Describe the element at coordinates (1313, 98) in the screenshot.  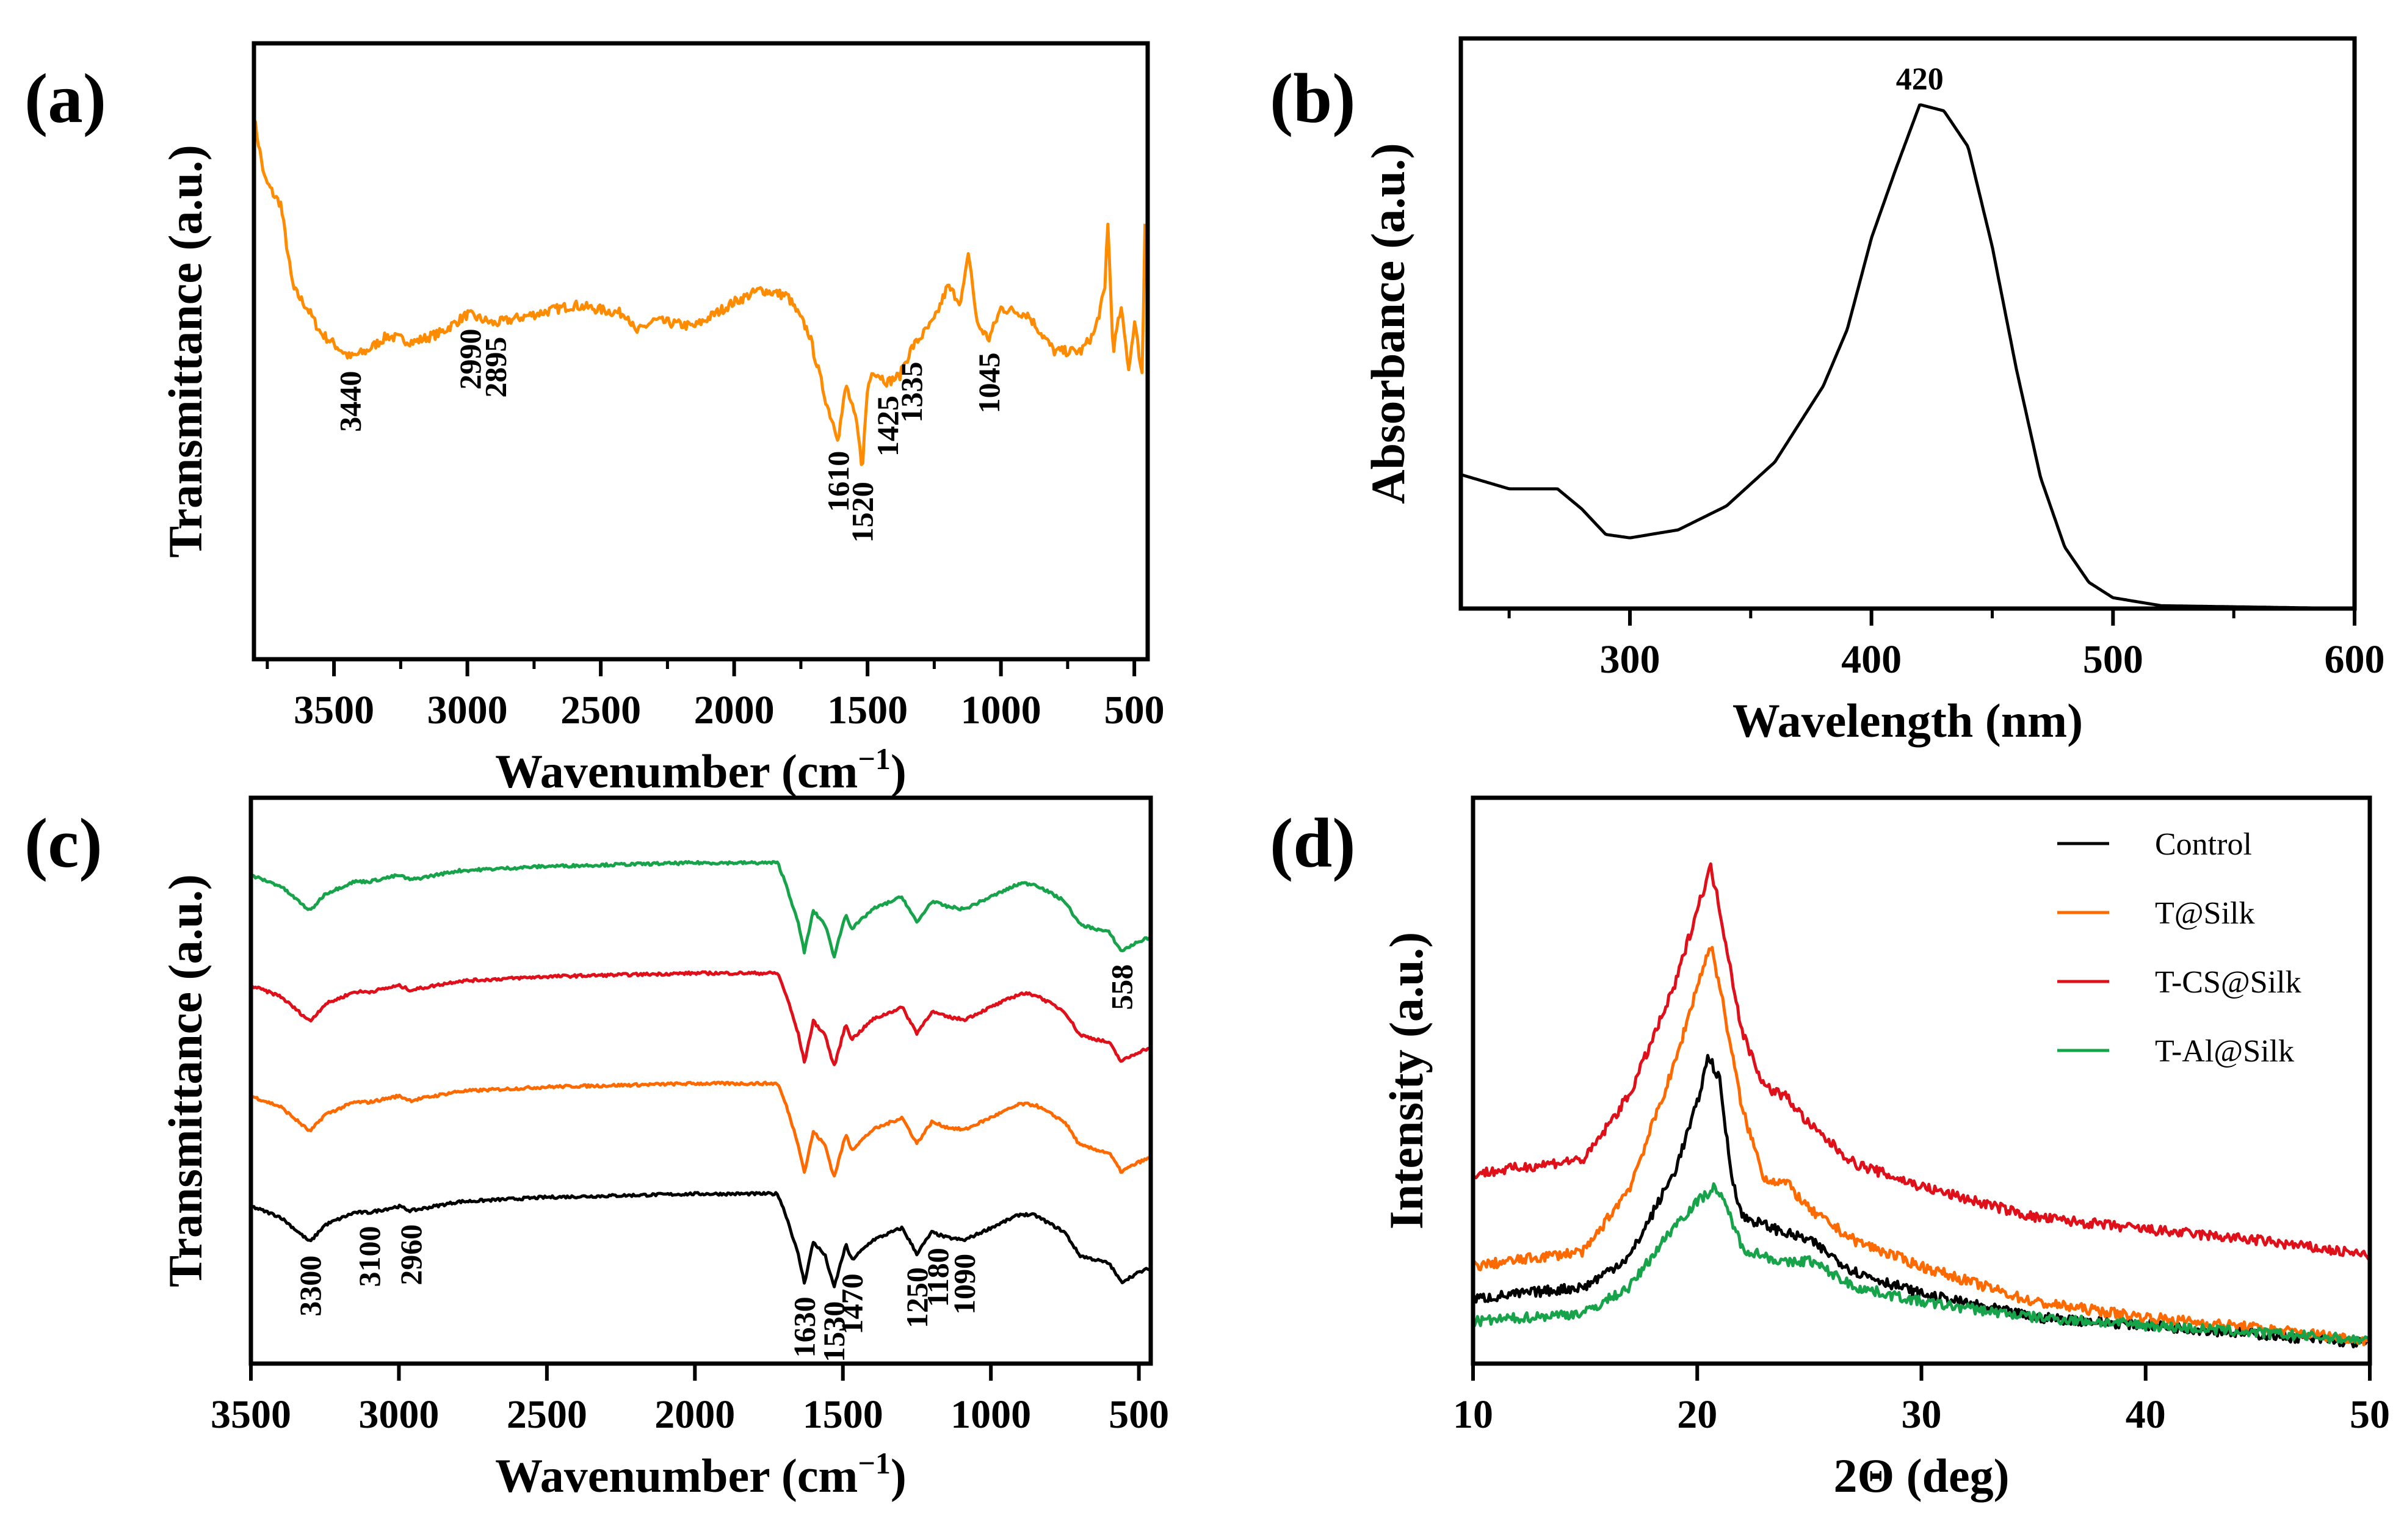
I see `panel-label: (b)` at that location.